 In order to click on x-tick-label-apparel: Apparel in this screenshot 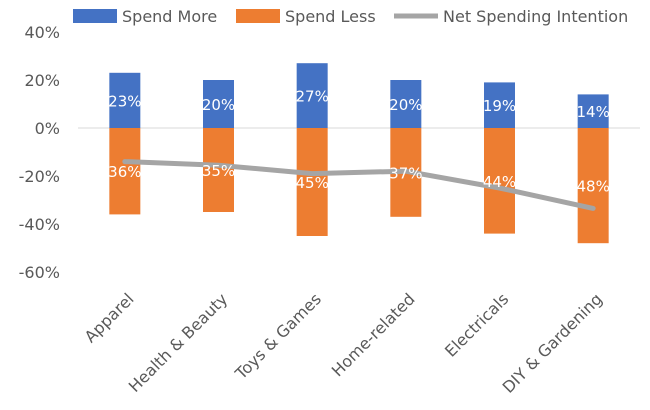, I will do `click(109, 317)`.